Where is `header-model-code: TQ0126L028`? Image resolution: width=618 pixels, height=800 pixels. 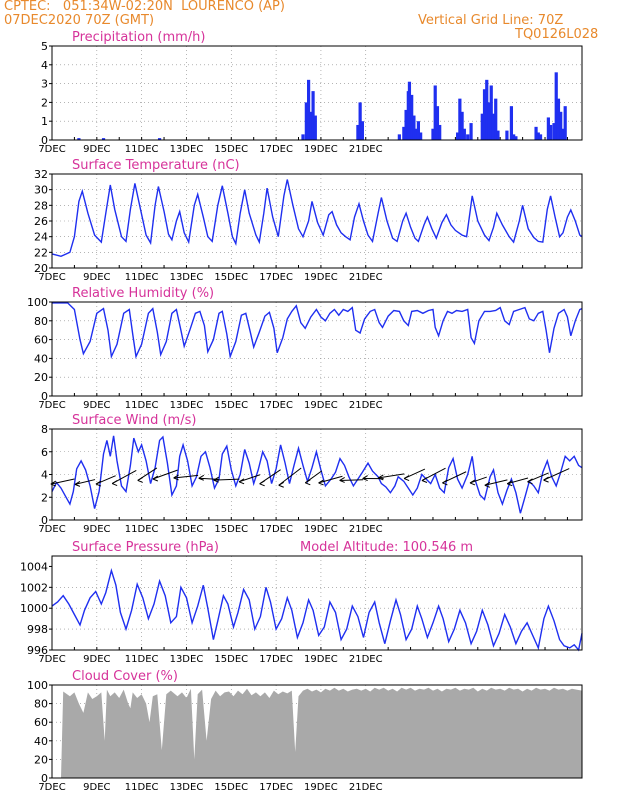 header-model-code: TQ0126L028 is located at coordinates (557, 34).